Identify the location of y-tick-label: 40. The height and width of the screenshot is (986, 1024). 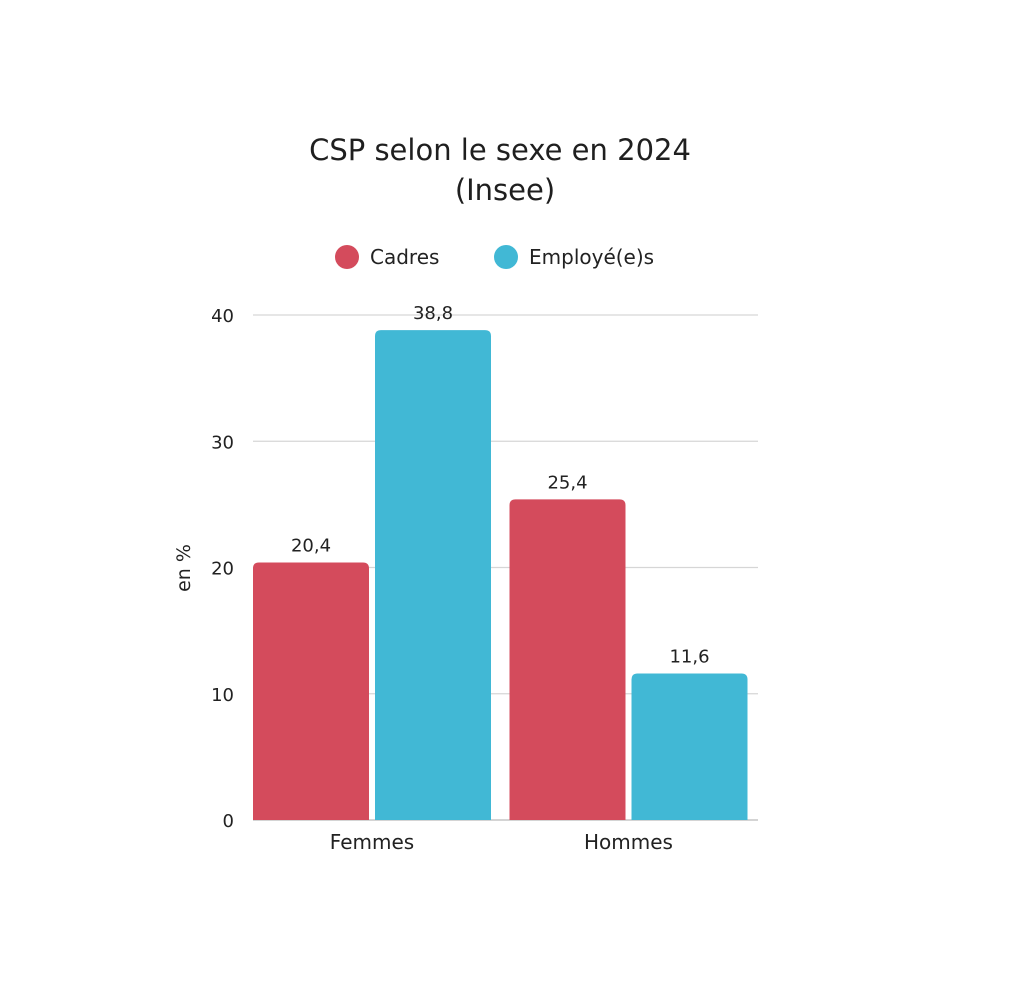
(222, 316).